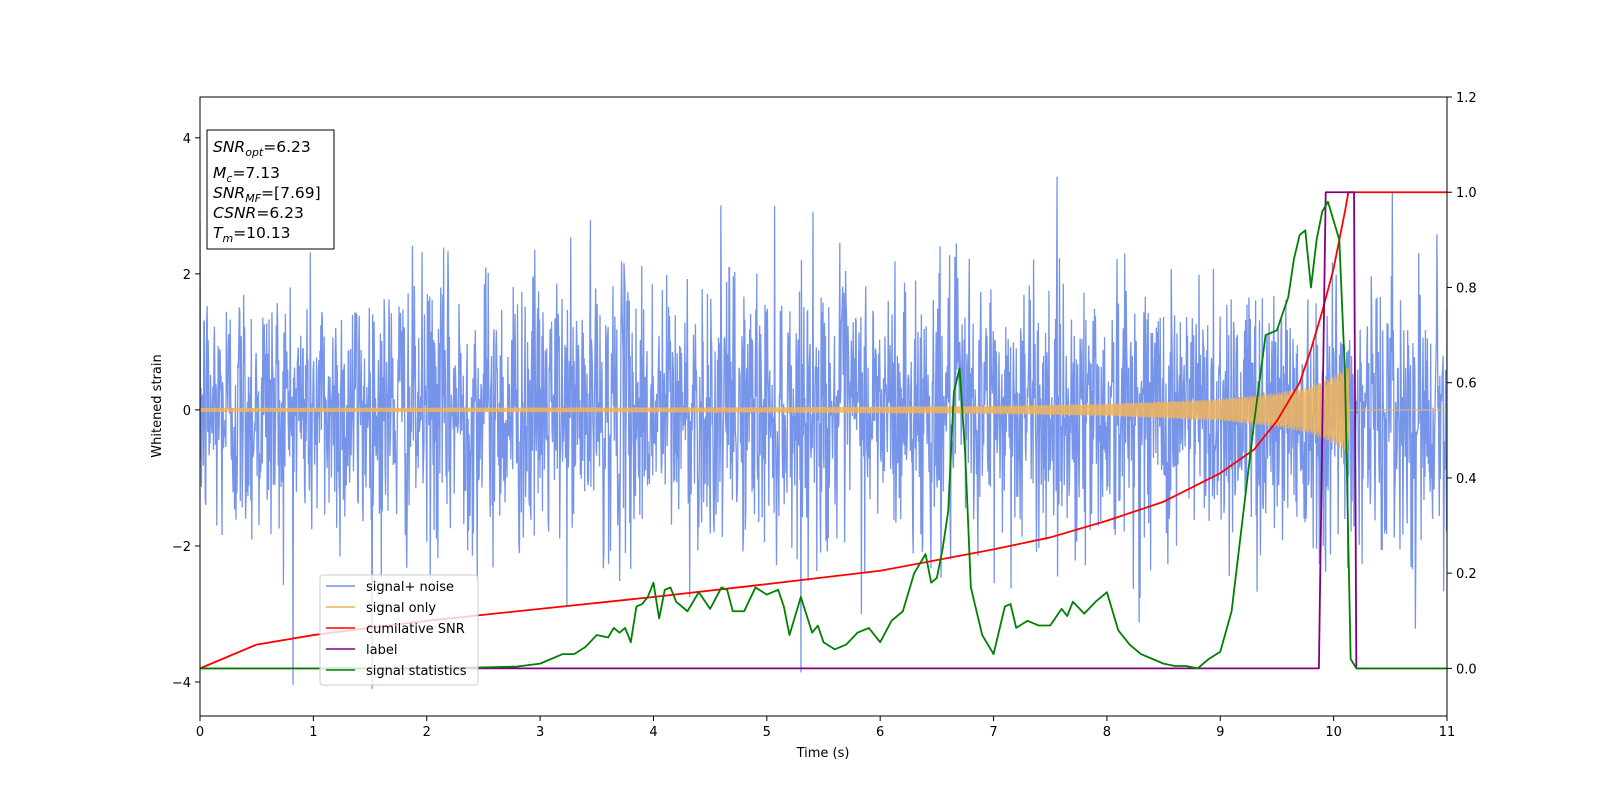 The height and width of the screenshot is (804, 1600). I want to click on x-tick-label: 2, so click(427, 732).